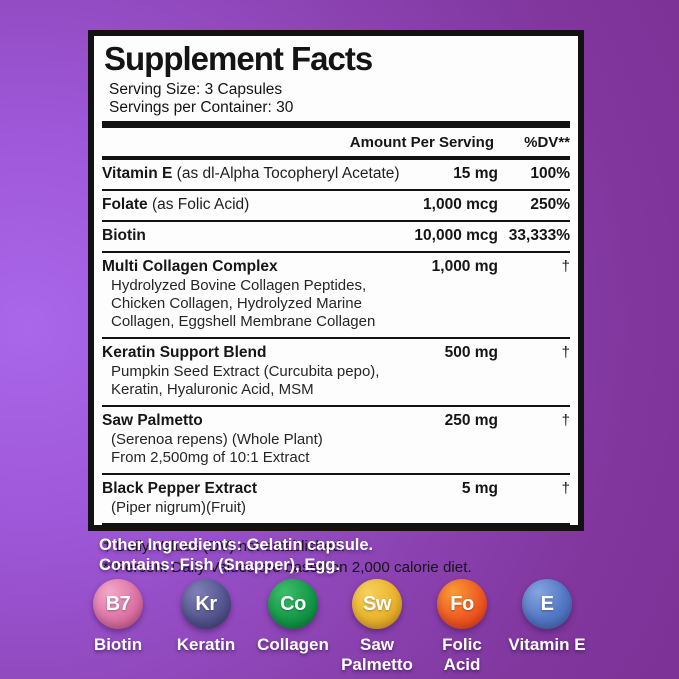  I want to click on ingredient-dv: 33,333%, so click(539, 235).